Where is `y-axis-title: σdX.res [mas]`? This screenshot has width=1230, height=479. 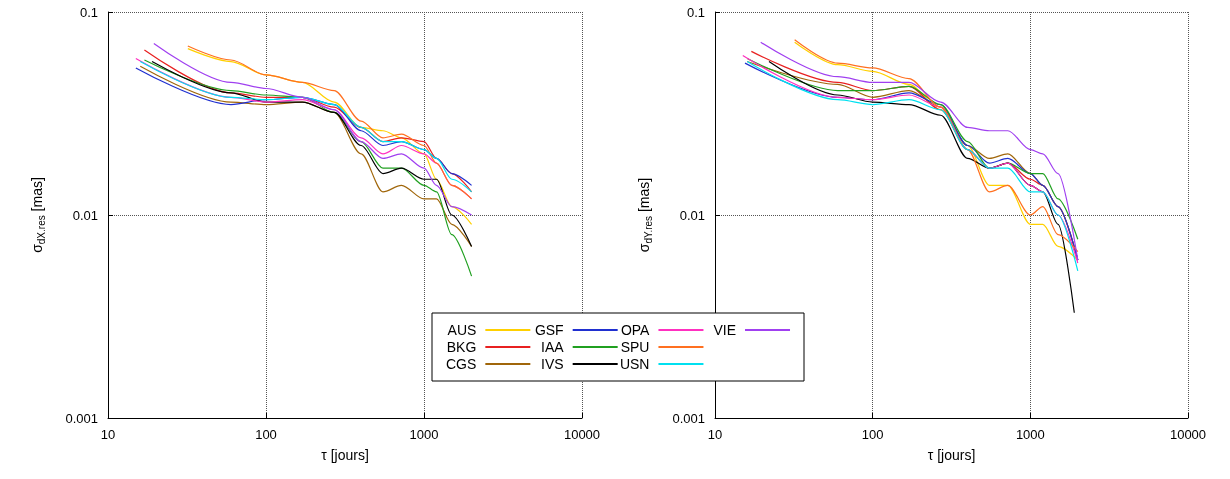
y-axis-title: σdX.res [mas] is located at coordinates (38, 215).